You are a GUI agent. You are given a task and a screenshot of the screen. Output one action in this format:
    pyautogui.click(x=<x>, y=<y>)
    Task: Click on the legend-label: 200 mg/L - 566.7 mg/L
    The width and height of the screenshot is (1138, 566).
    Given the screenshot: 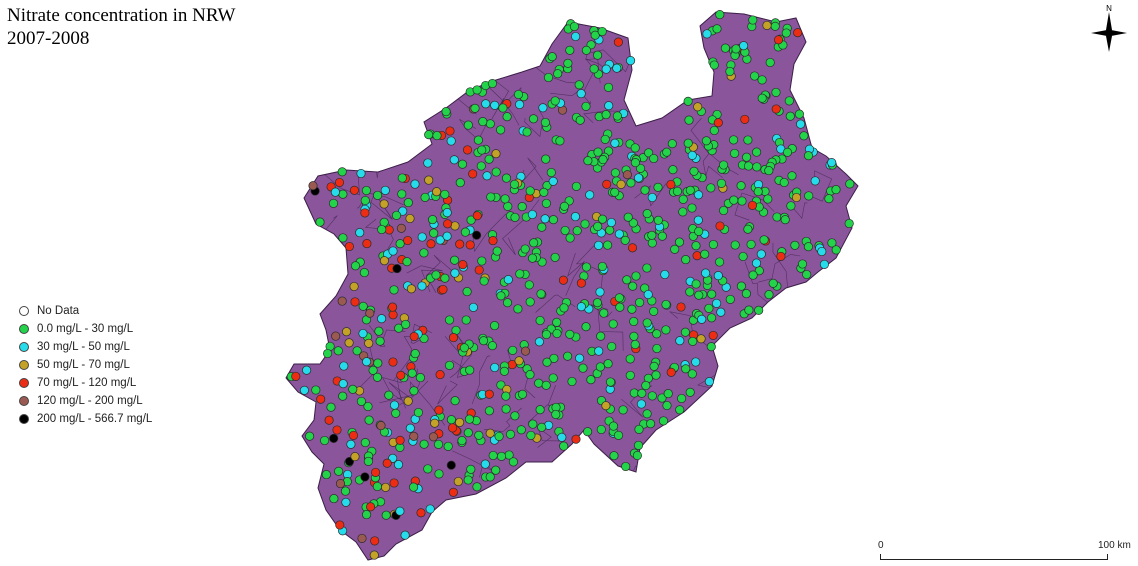 What is the action you would take?
    pyautogui.click(x=95, y=419)
    